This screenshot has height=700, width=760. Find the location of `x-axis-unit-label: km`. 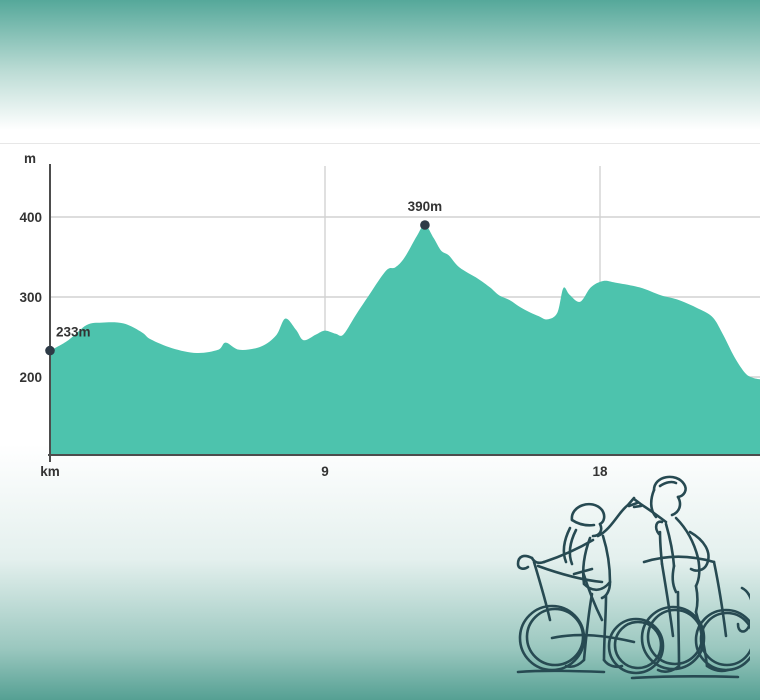

x-axis-unit-label: km is located at coordinates (50, 471).